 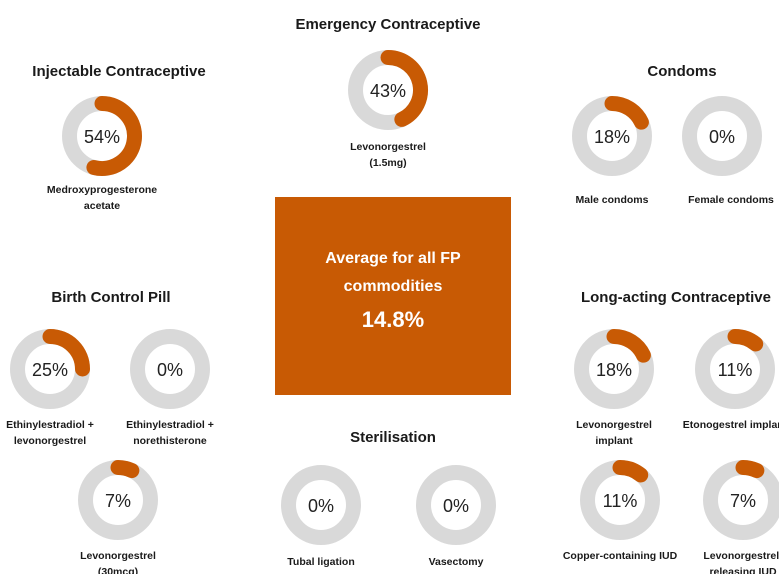 I want to click on donut-category-label: Male condoms, so click(x=612, y=200).